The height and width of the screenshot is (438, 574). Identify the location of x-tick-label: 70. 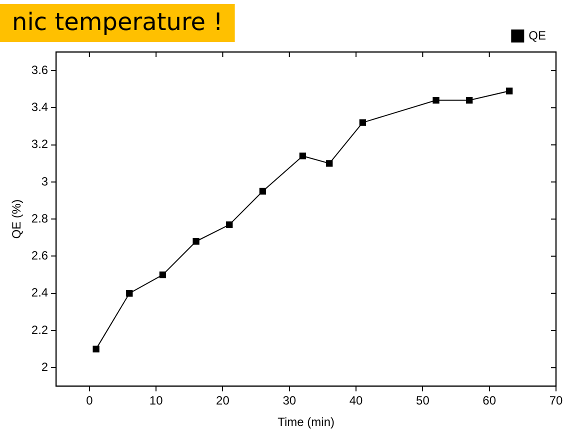
(556, 401).